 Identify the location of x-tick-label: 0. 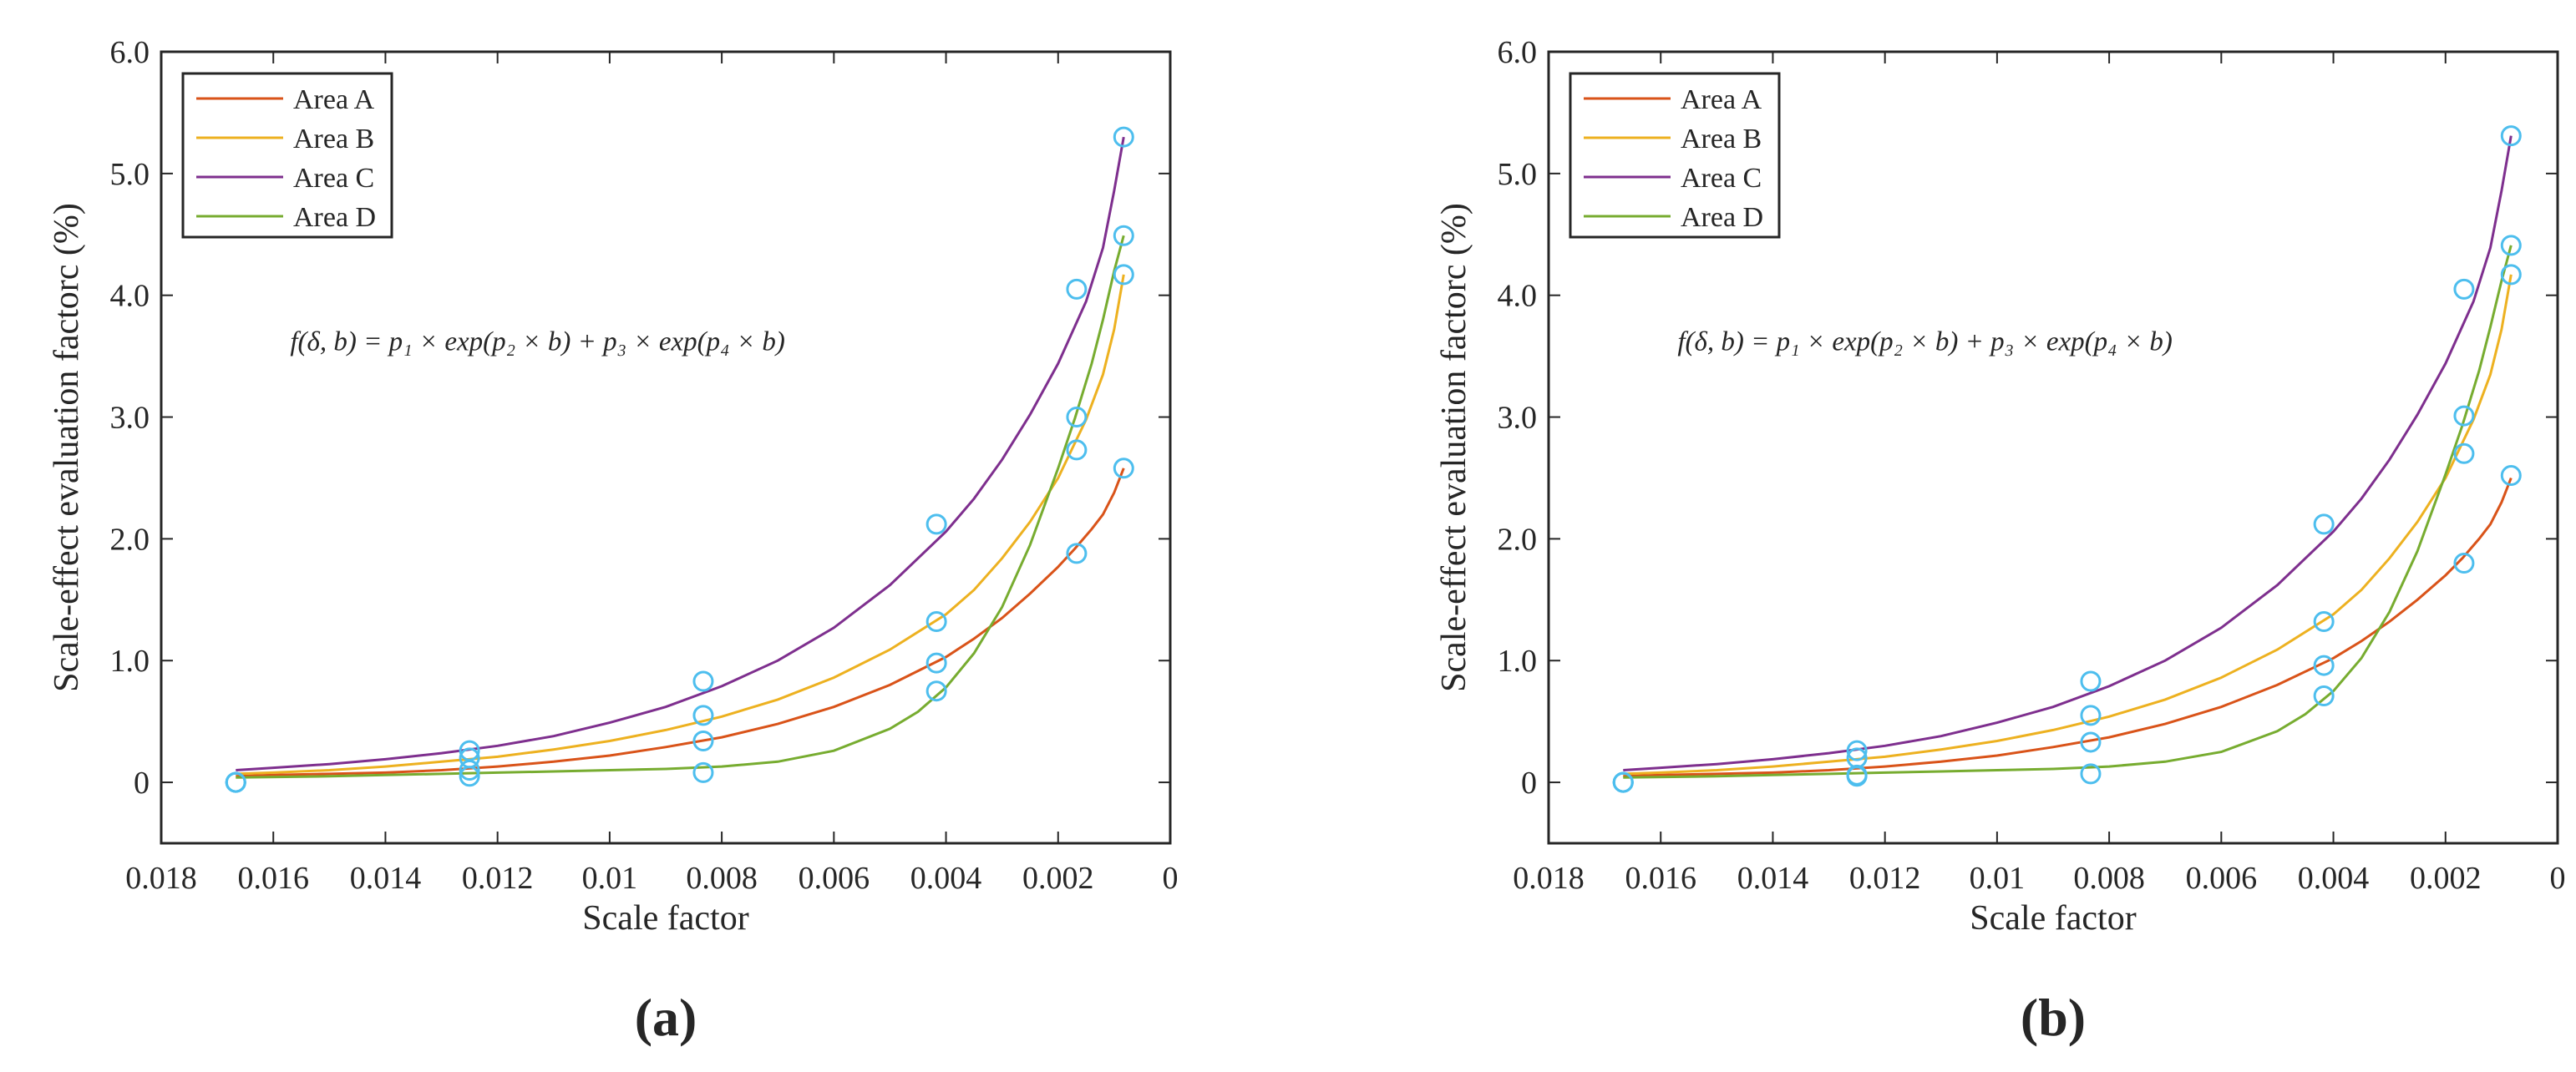
(1171, 878).